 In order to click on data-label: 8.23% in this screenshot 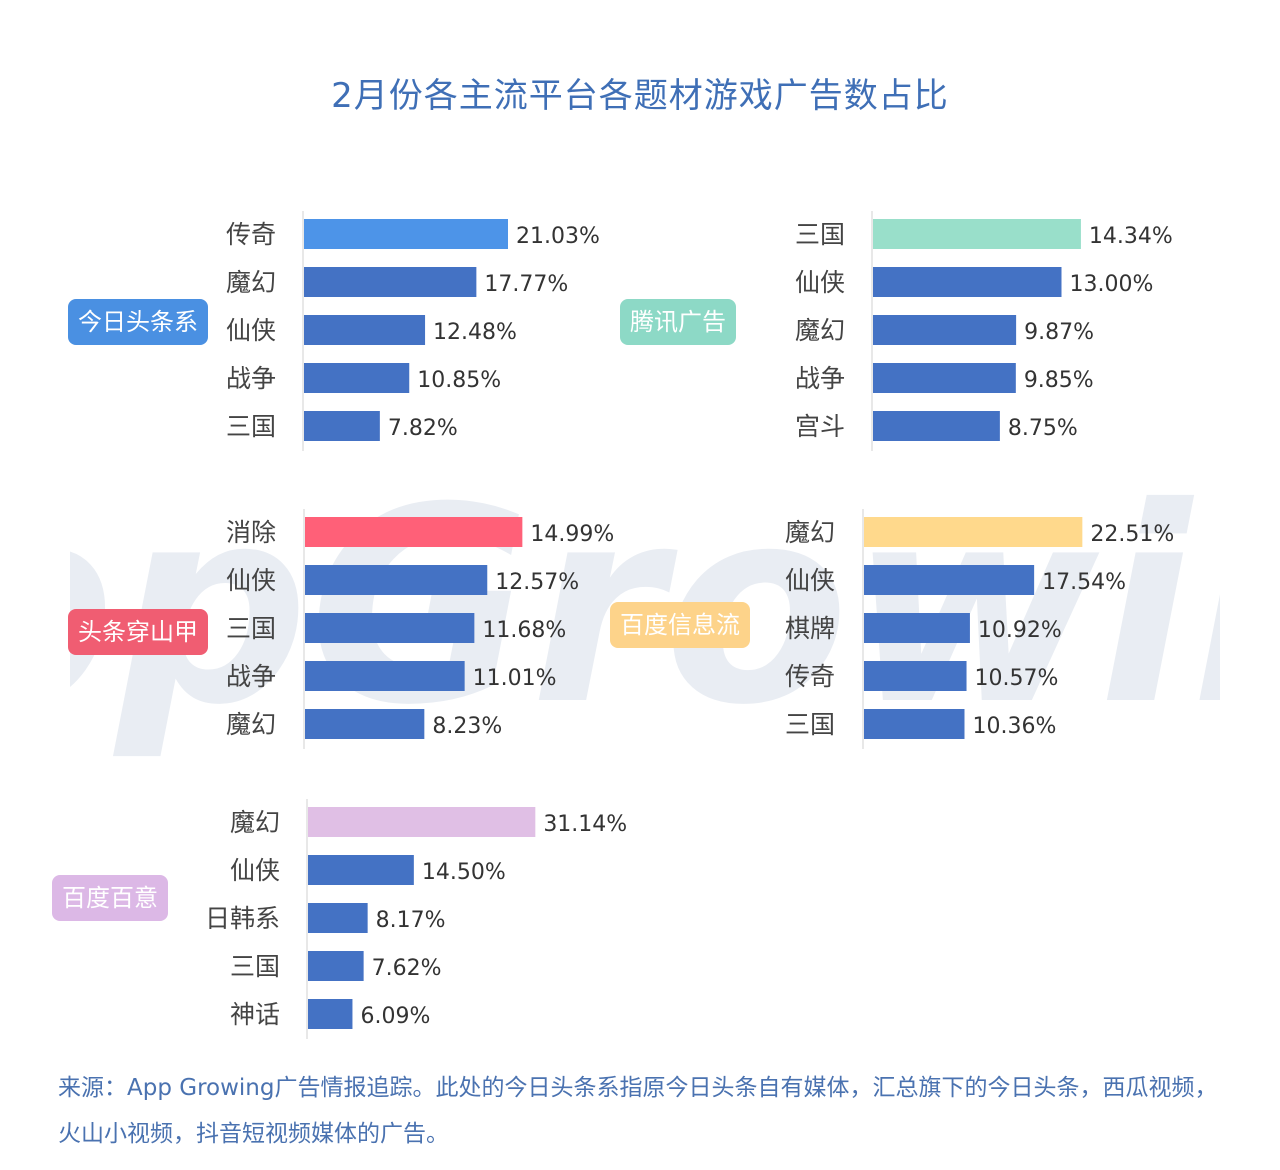, I will do `click(467, 726)`.